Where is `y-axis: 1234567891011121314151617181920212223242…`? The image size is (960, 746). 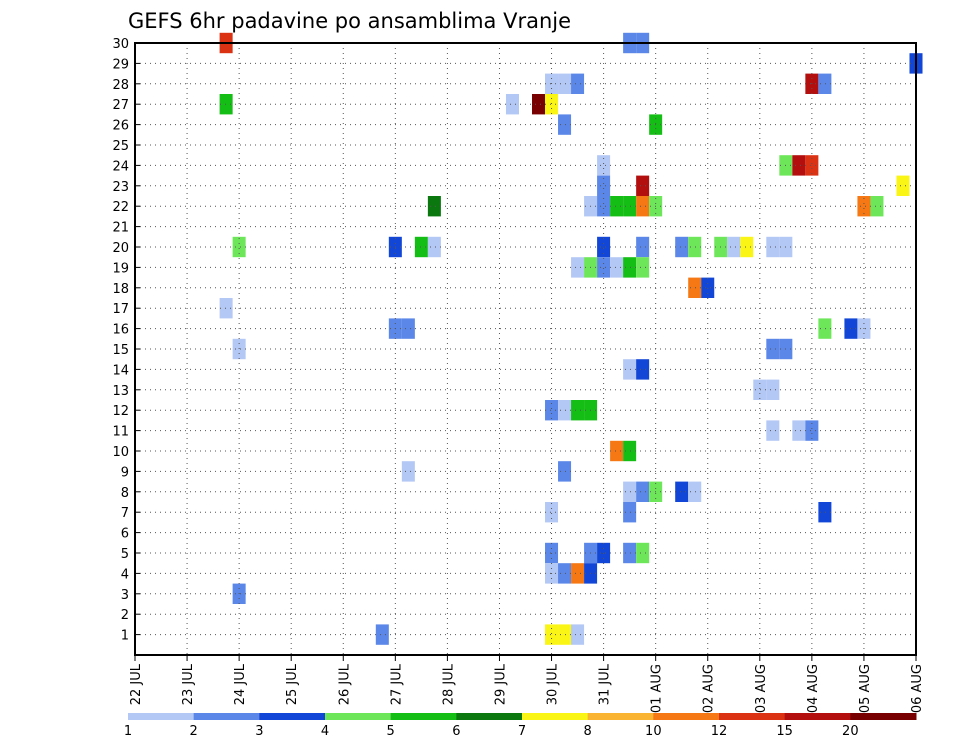
y-axis: 1234567891011121314151617181920212223242… is located at coordinates (126, 340).